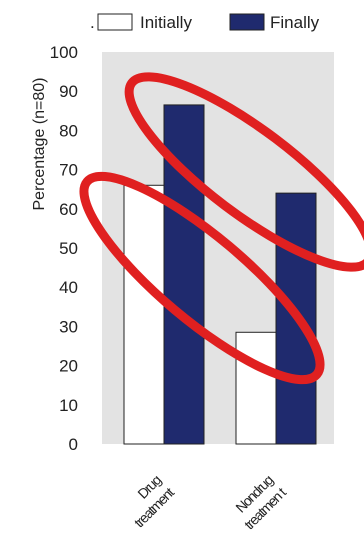 This screenshot has height=540, width=364. Describe the element at coordinates (68, 287) in the screenshot. I see `y-tick-label: 40` at that location.